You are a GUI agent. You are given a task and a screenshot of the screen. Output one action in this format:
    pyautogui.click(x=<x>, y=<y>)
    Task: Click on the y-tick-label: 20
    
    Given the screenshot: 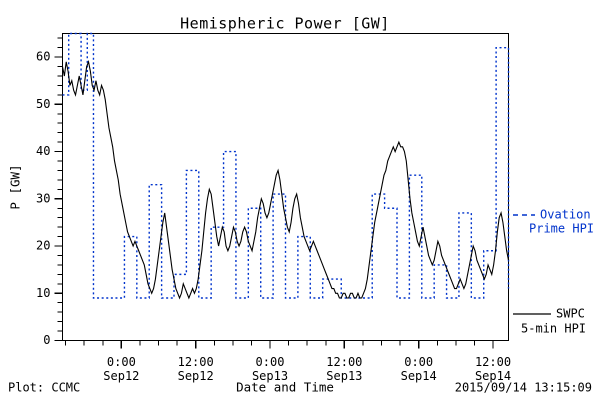 What is the action you would take?
    pyautogui.click(x=43, y=246)
    